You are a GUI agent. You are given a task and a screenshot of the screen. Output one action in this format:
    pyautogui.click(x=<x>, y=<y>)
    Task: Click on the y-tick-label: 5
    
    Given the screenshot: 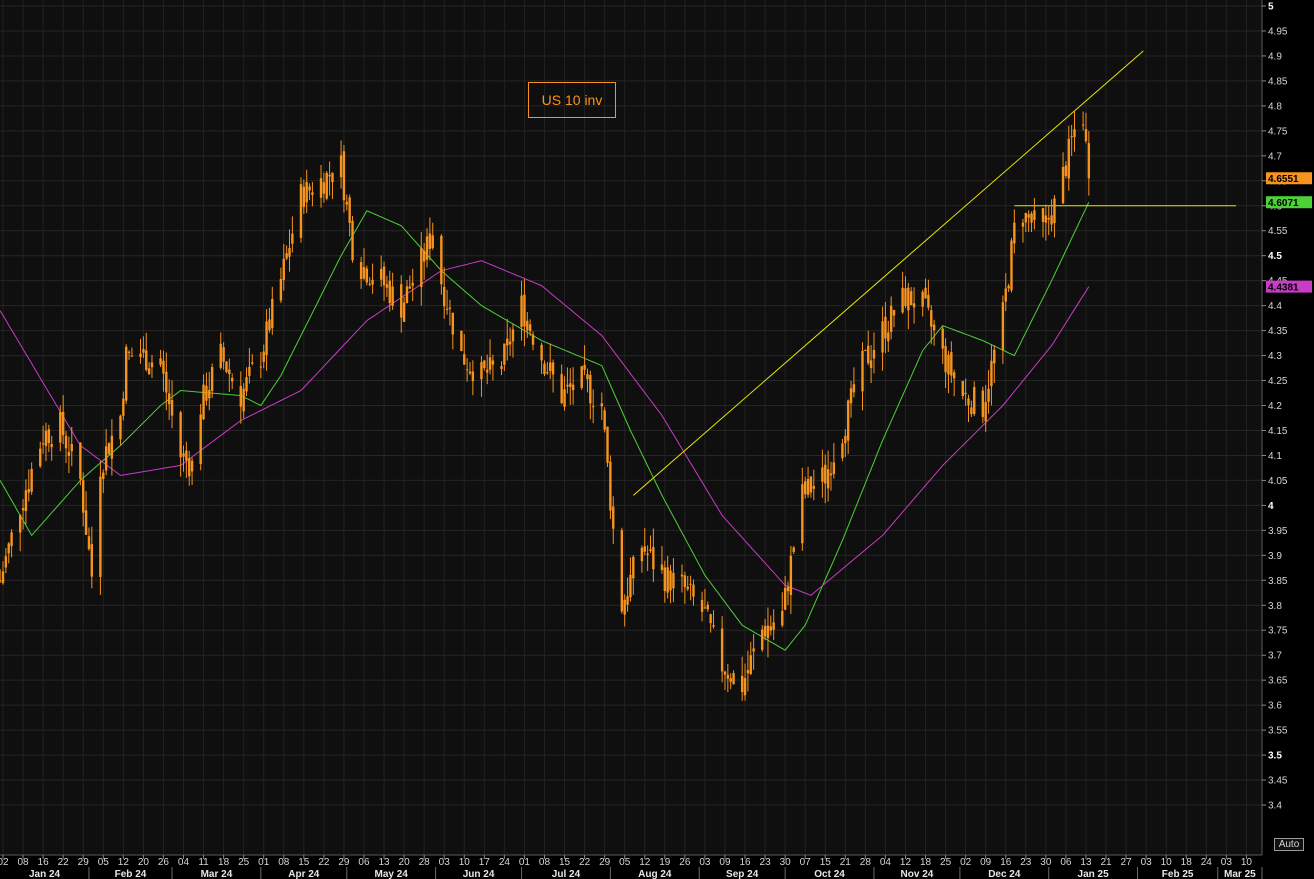 What is the action you would take?
    pyautogui.click(x=1271, y=7)
    